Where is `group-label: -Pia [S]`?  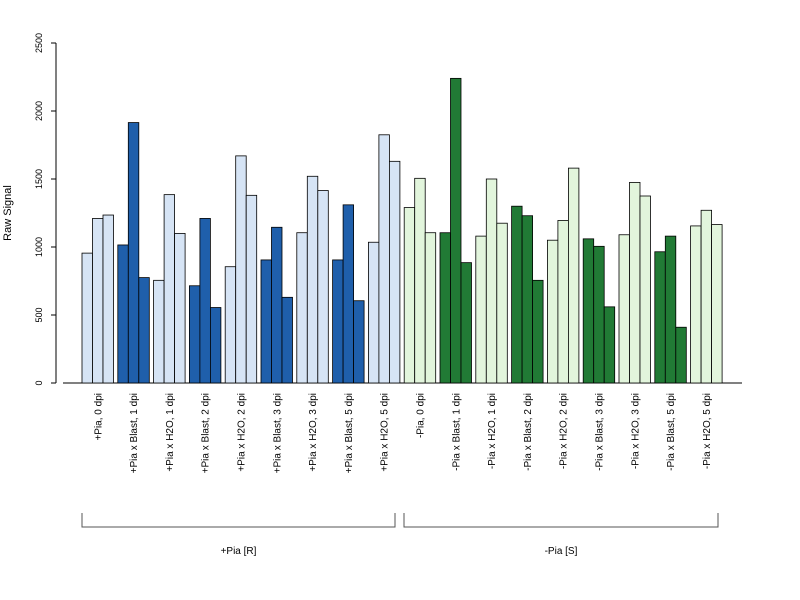 group-label: -Pia [S] is located at coordinates (561, 551).